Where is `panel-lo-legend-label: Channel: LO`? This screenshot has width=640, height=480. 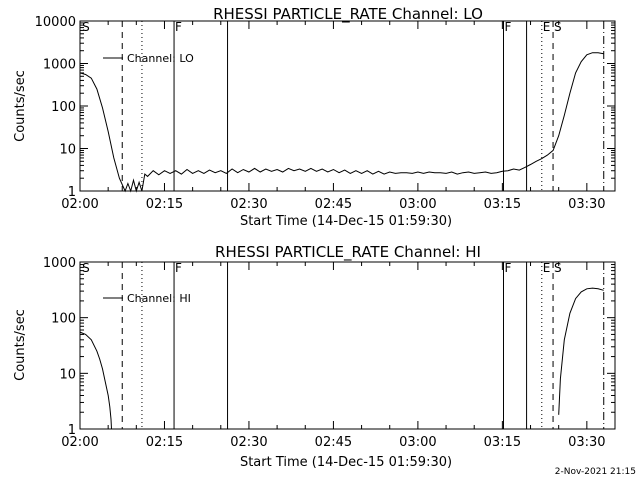
panel-lo-legend-label: Channel: LO is located at coordinates (160, 58).